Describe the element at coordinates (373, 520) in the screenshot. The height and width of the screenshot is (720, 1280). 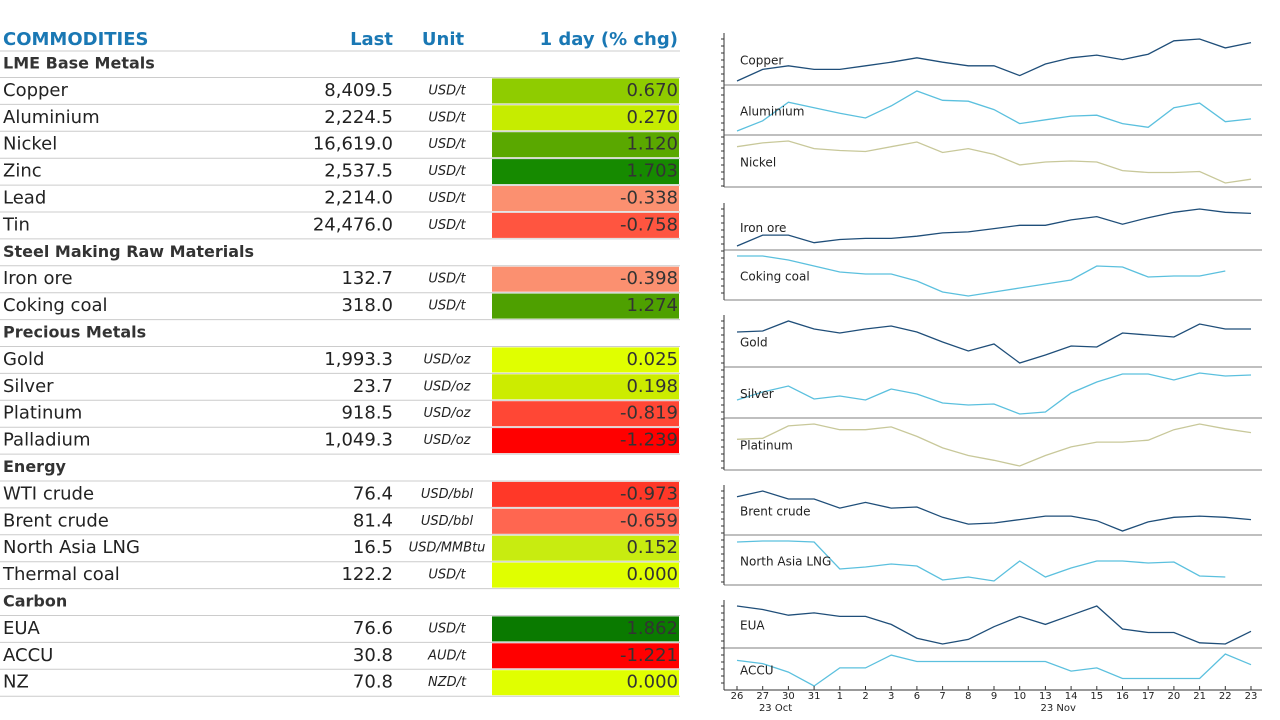
I see `last-price: 81.4` at that location.